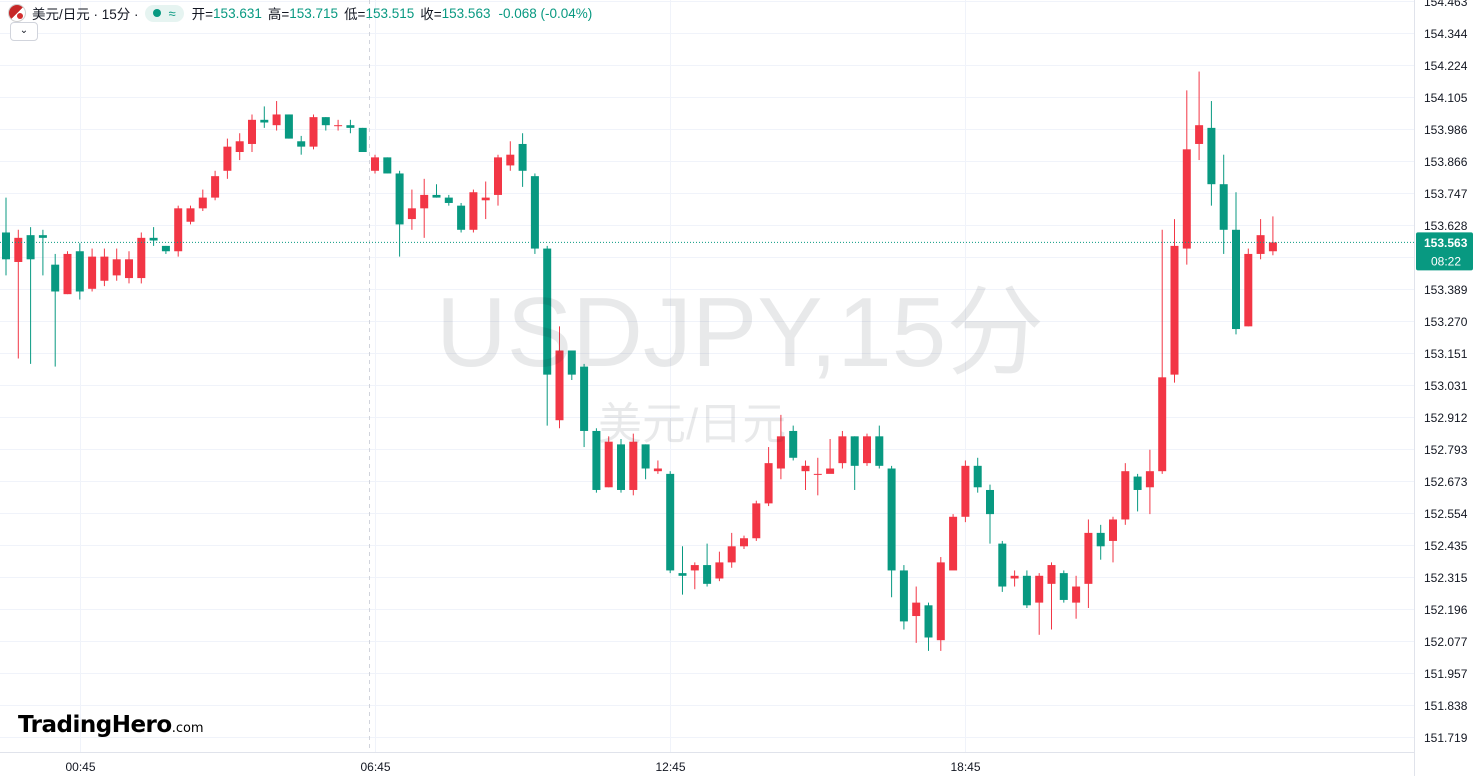 This screenshot has height=776, width=1474. Describe the element at coordinates (111, 725) in the screenshot. I see `brand-logo: TradingHero.com` at that location.